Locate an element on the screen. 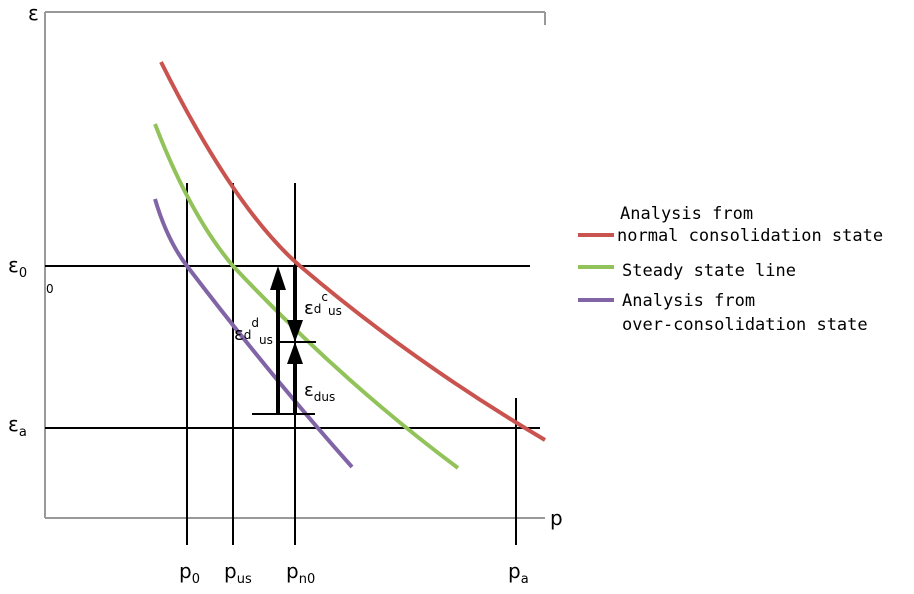 This screenshot has height=594, width=914. origin-label: 0 is located at coordinates (50, 289).